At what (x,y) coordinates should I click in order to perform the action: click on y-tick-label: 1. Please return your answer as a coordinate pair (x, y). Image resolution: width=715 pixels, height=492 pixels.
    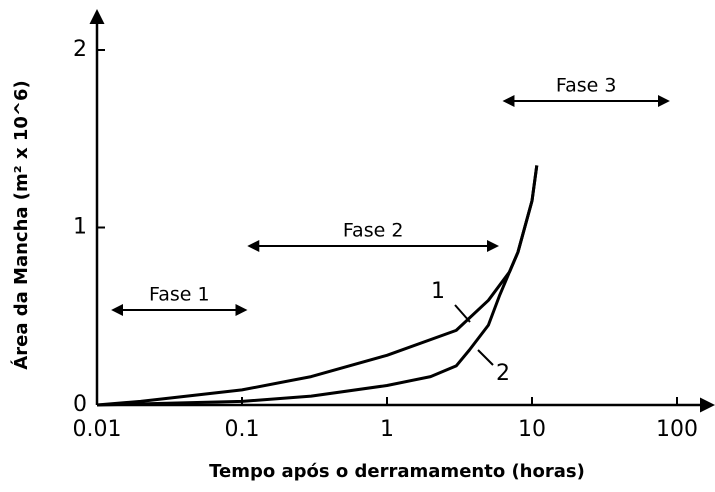
    Looking at the image, I should click on (80, 227).